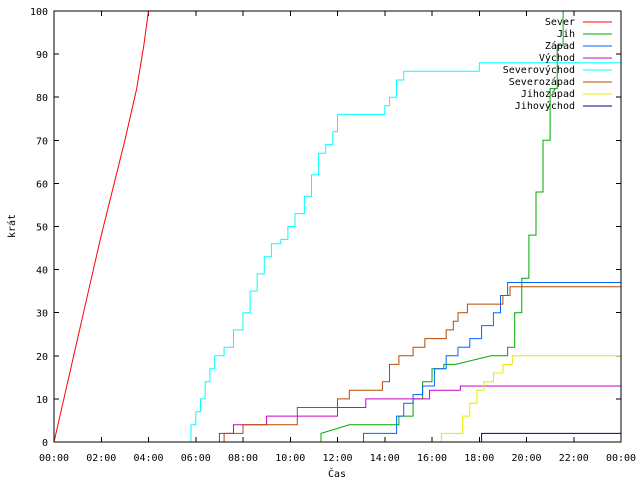 This screenshot has width=640, height=480. Describe the element at coordinates (526, 458) in the screenshot. I see `x-tick-label: 20:00` at that location.